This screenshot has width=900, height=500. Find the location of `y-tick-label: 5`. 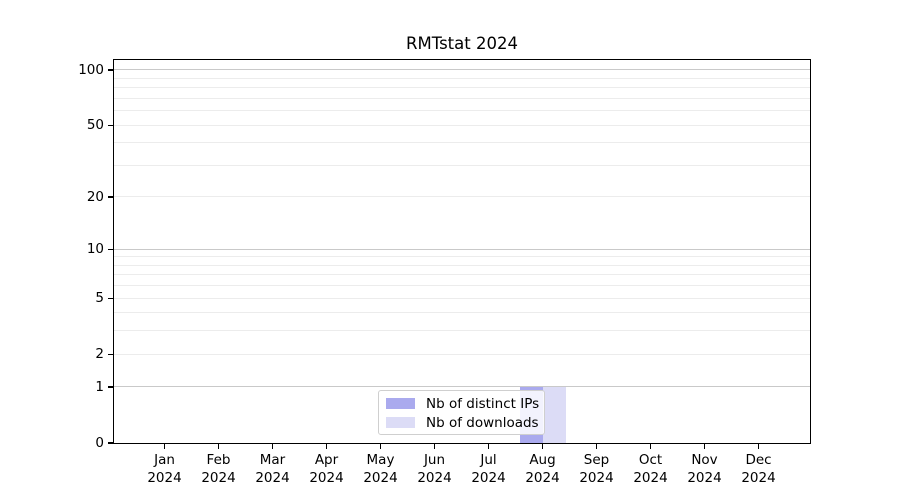

y-tick-label: 5 is located at coordinates (99, 298).